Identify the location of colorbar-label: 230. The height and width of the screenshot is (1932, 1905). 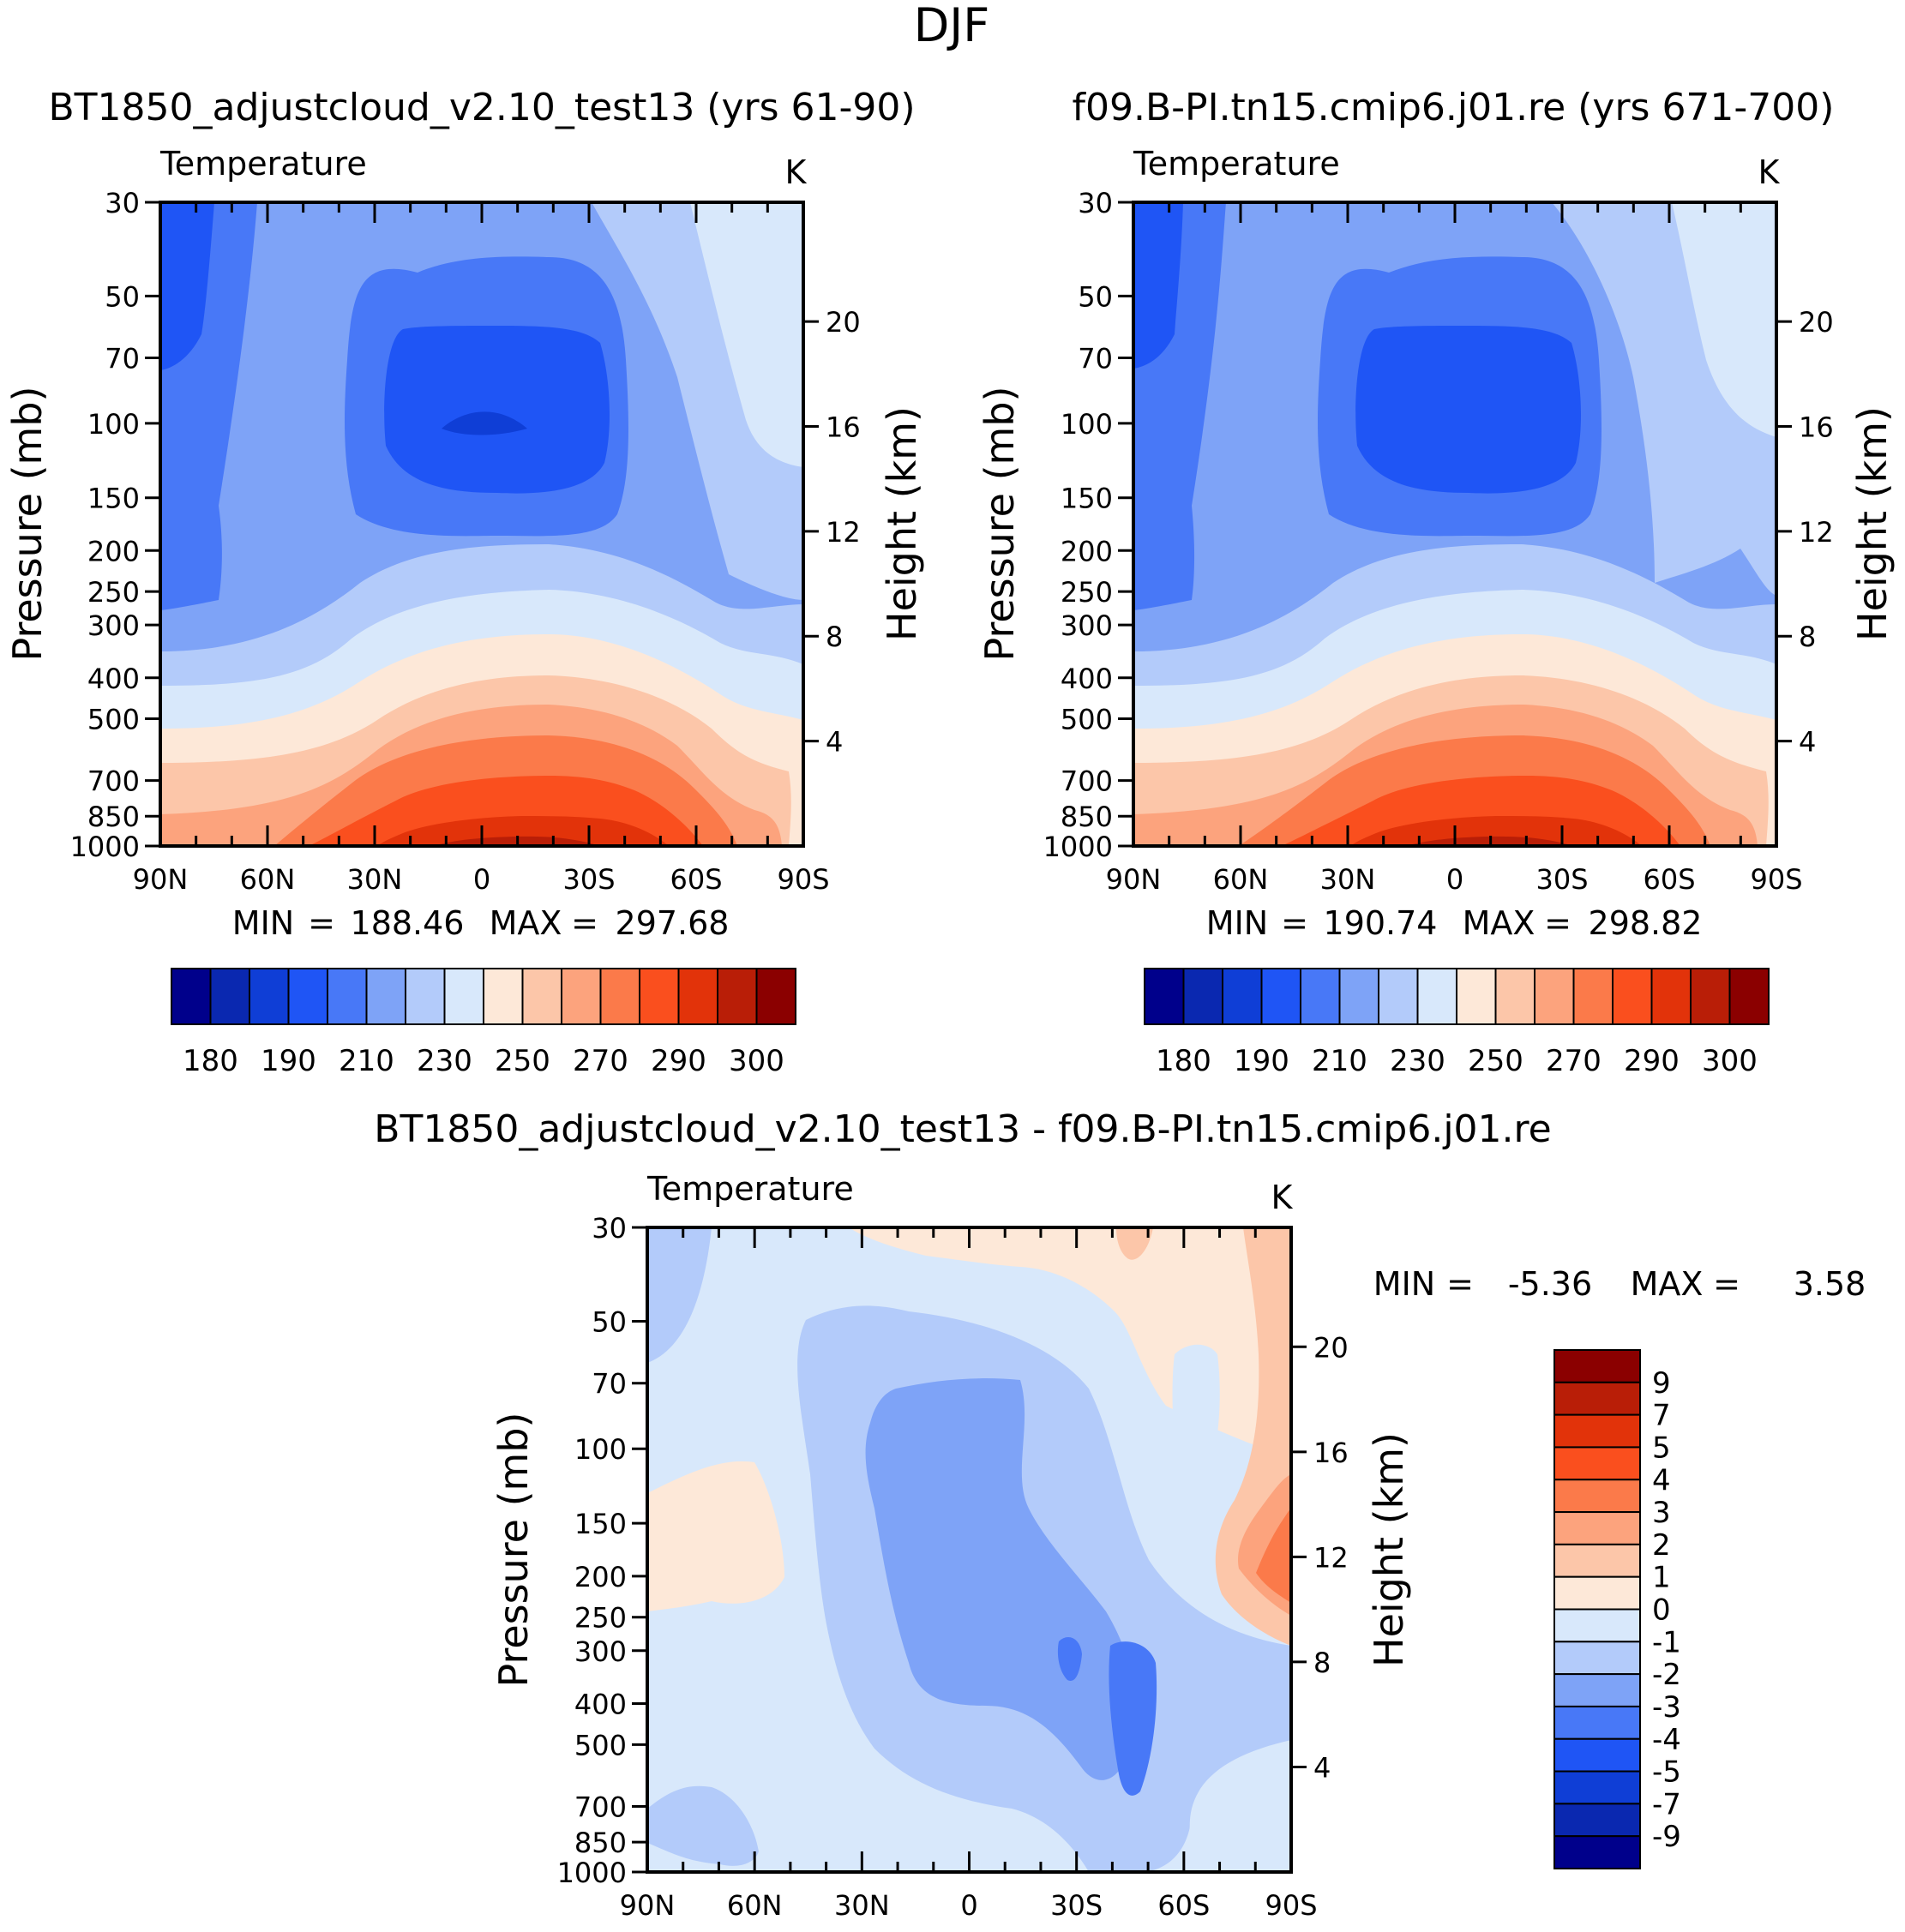
(1417, 1061).